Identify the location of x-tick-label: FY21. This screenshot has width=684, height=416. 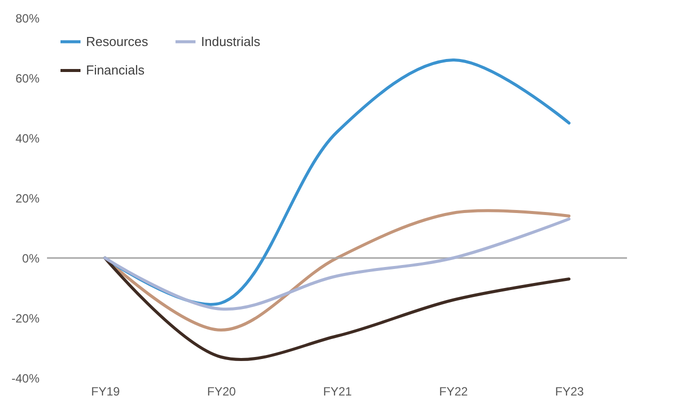
(337, 391).